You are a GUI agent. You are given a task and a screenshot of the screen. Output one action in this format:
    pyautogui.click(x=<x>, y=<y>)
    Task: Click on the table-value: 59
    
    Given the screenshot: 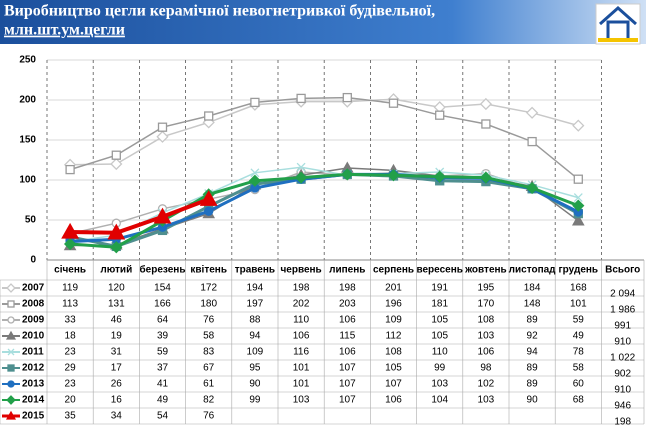 What is the action you would take?
    pyautogui.click(x=579, y=320)
    